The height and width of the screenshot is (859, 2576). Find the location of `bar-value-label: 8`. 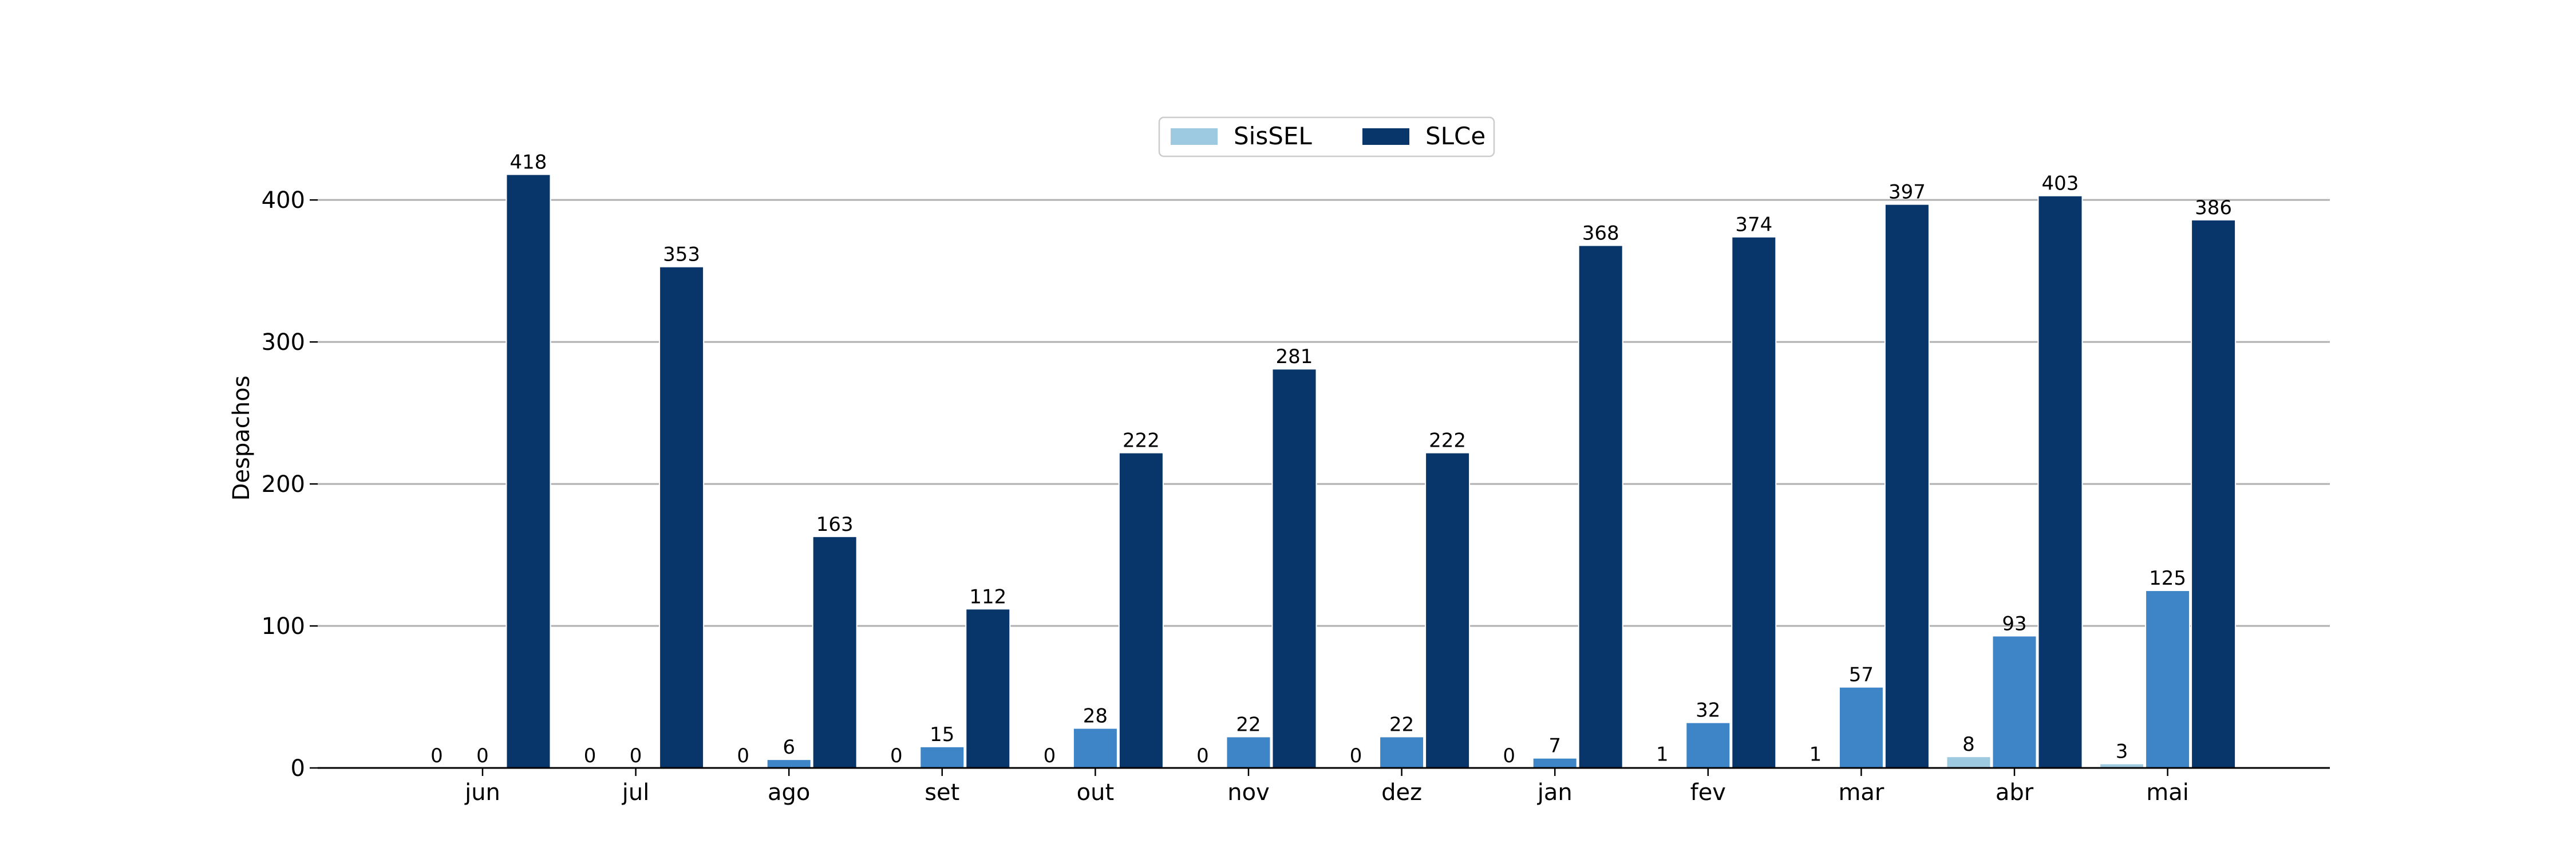

bar-value-label: 8 is located at coordinates (1968, 744).